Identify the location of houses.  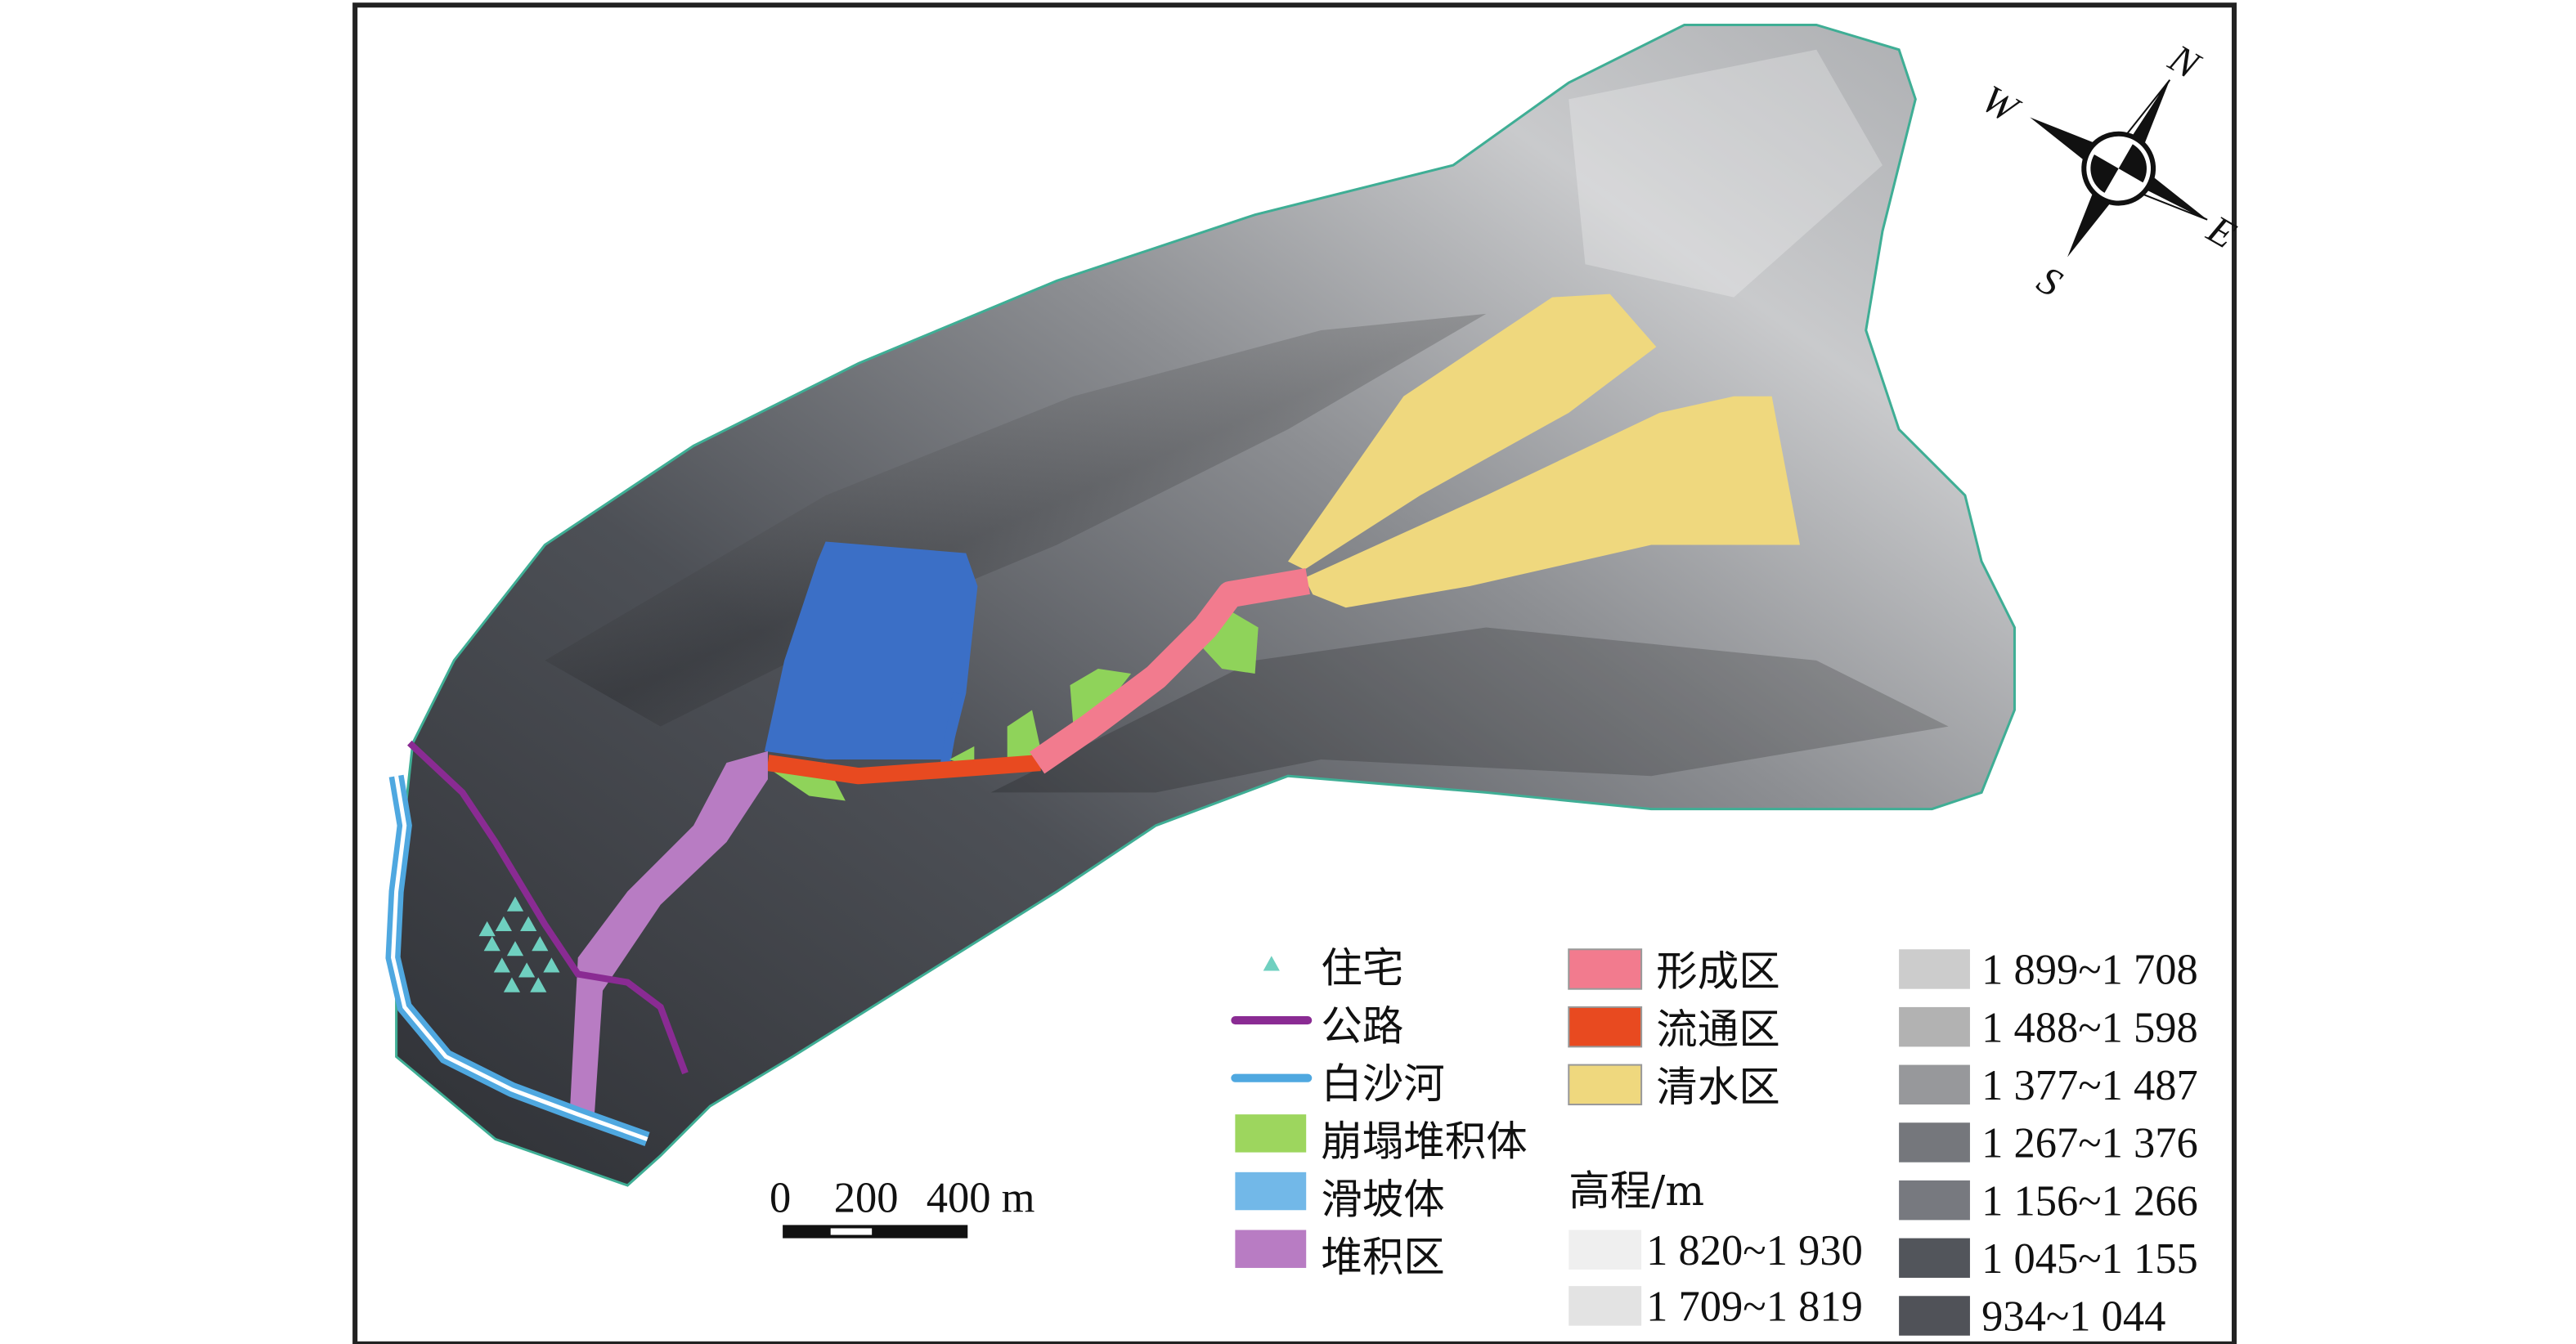
(519, 944).